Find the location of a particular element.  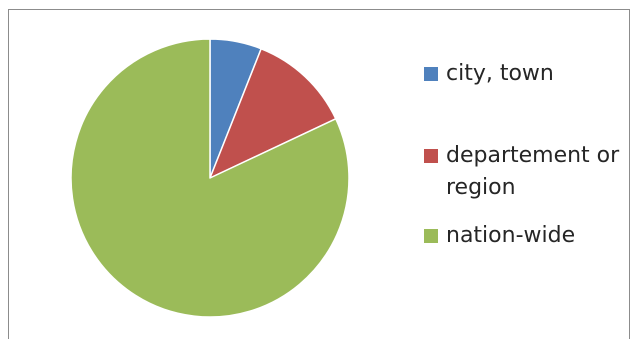

legend-swatch-nation-wide is located at coordinates (431, 236).